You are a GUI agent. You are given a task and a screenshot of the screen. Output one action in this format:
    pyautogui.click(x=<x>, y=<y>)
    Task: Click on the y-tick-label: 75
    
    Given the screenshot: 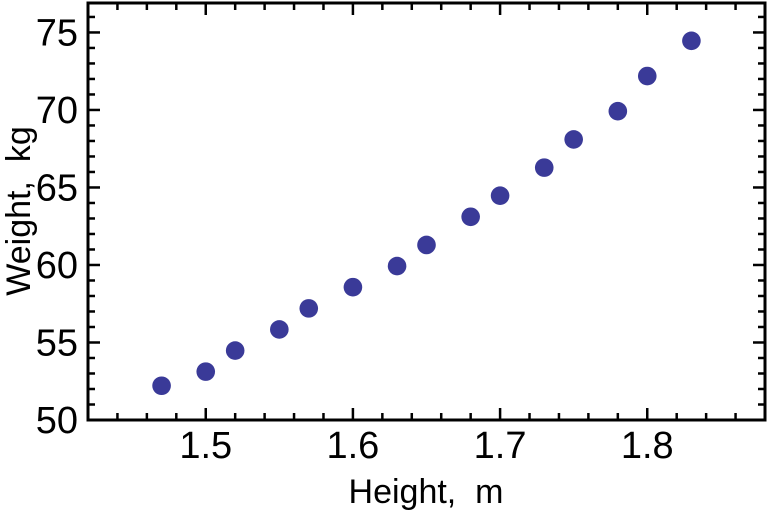 What is the action you would take?
    pyautogui.click(x=57, y=33)
    